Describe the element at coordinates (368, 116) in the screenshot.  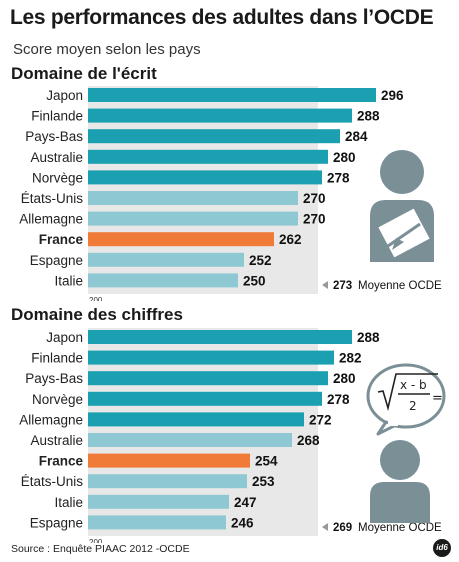
I see `value-label-0-1: 288` at that location.